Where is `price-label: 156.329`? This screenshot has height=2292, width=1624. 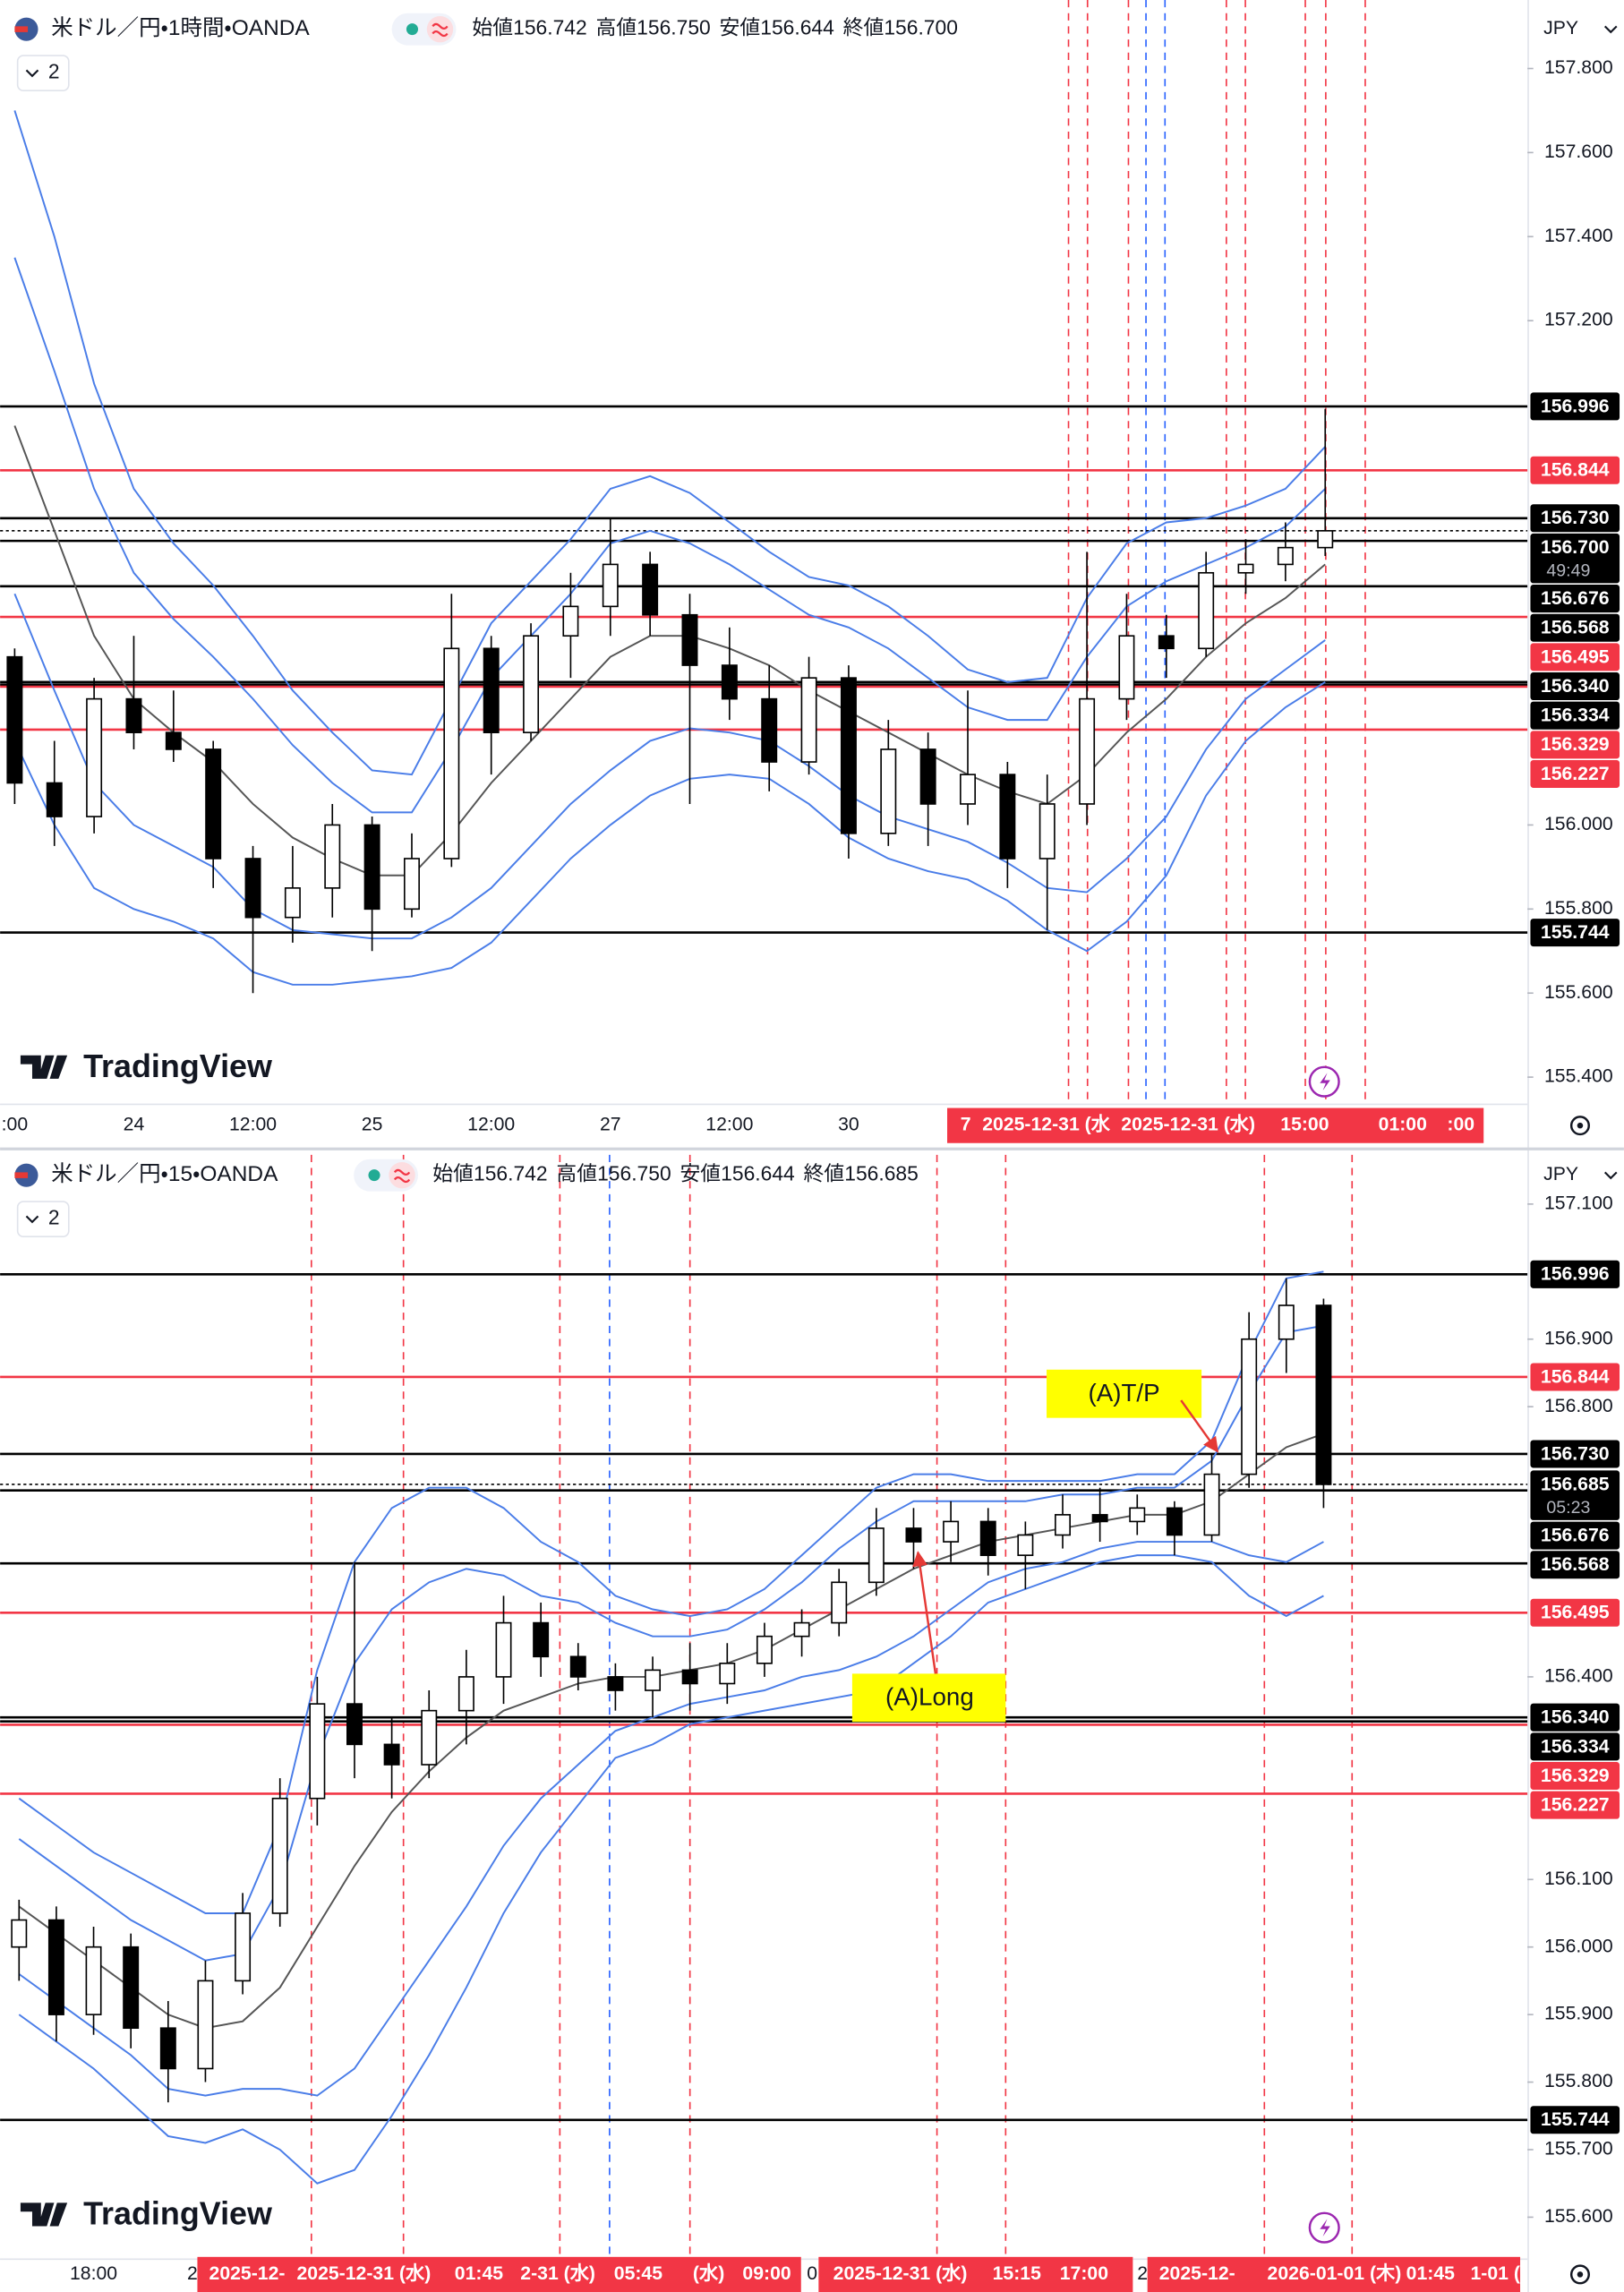
price-label: 156.329 is located at coordinates (1575, 1776).